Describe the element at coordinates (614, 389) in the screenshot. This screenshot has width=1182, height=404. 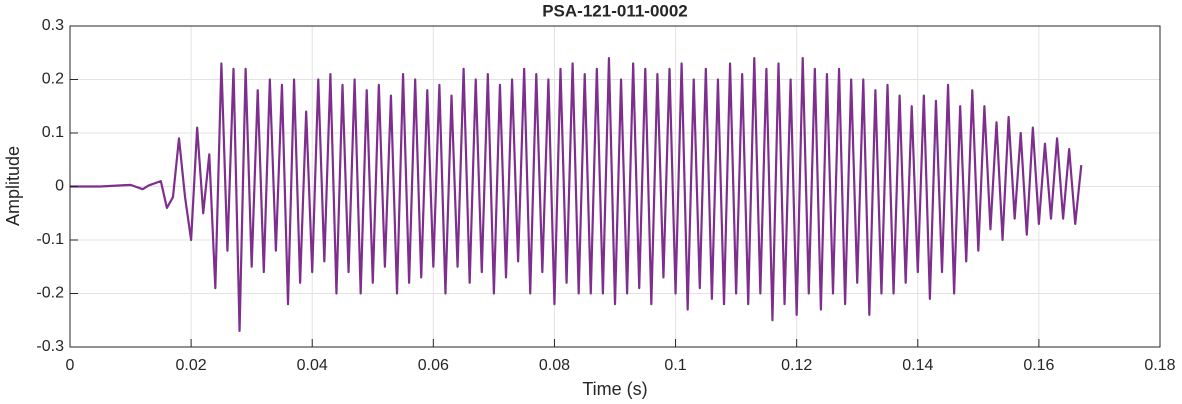
I see `x-axis-label: Time (s)` at that location.